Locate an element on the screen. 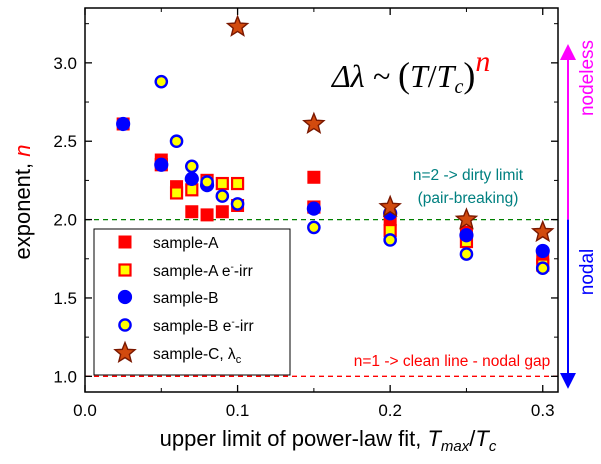 This screenshot has height=464, width=601. x-tick-label: 0.1 is located at coordinates (238, 410).